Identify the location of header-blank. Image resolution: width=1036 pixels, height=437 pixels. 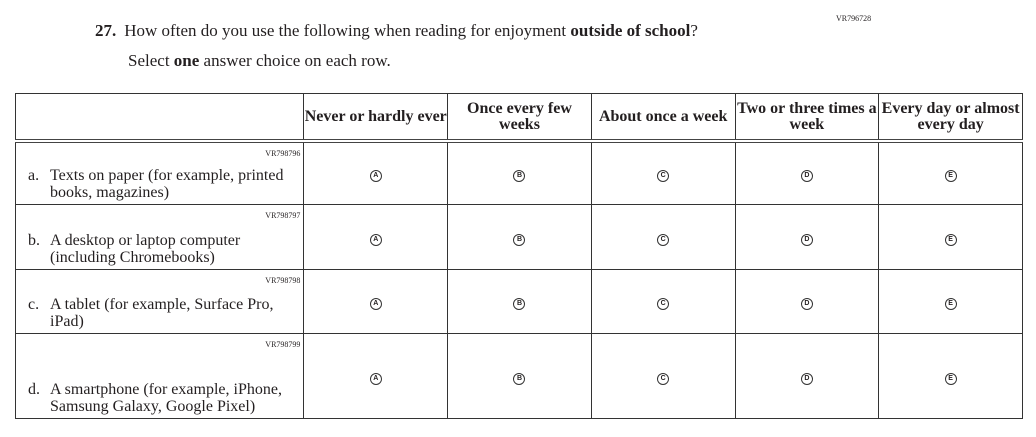
(159, 118).